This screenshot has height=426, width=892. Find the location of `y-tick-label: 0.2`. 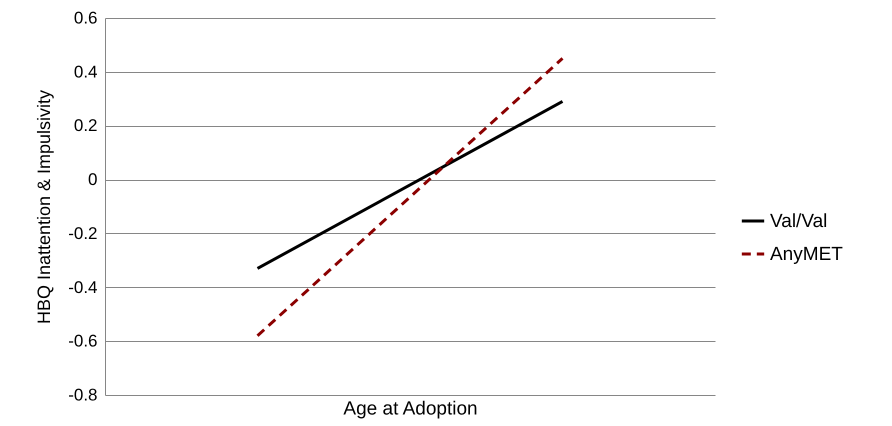

y-tick-label: 0.2 is located at coordinates (86, 126).